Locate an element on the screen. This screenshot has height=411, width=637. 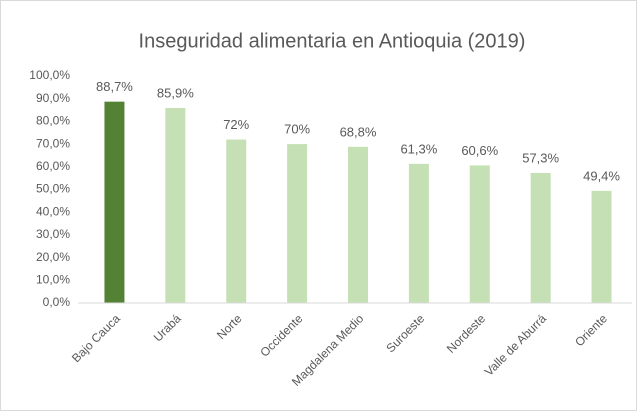
value-label: 57,3% is located at coordinates (540, 157).